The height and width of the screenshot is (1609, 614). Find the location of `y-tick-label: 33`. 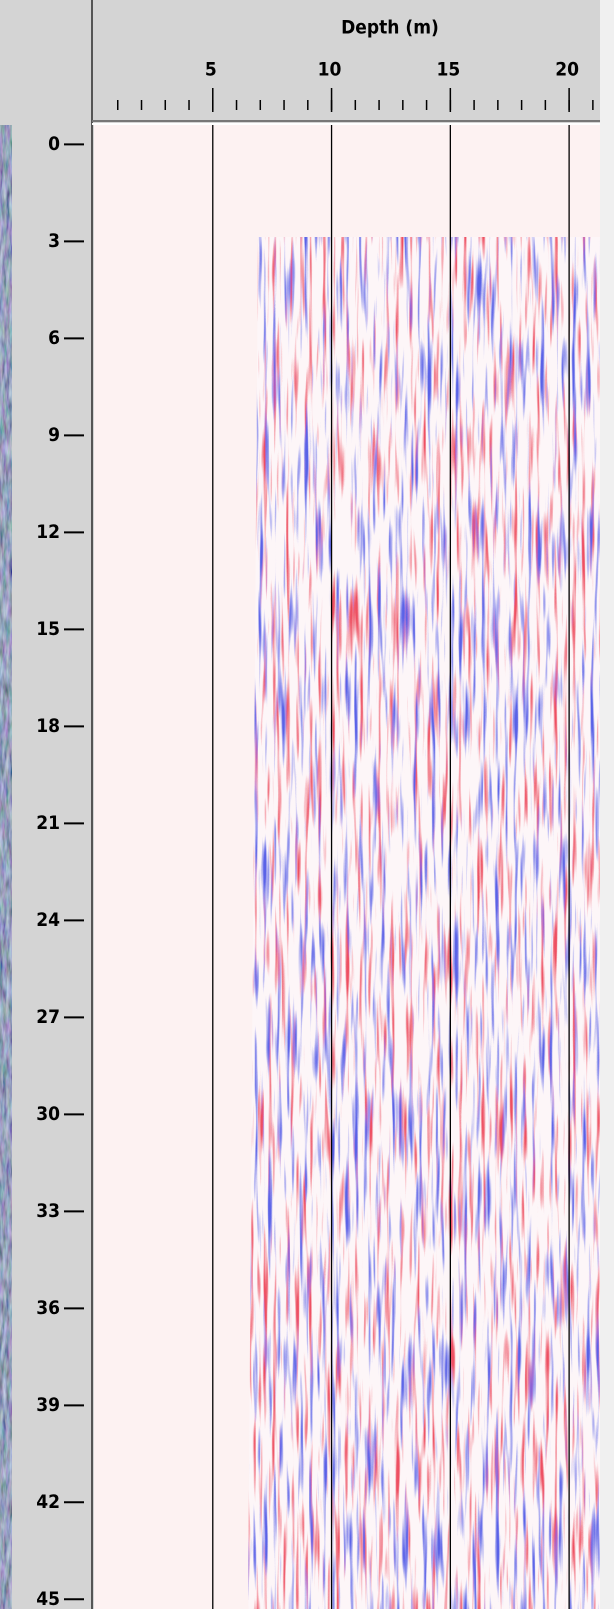

y-tick-label: 33 is located at coordinates (48, 1211).